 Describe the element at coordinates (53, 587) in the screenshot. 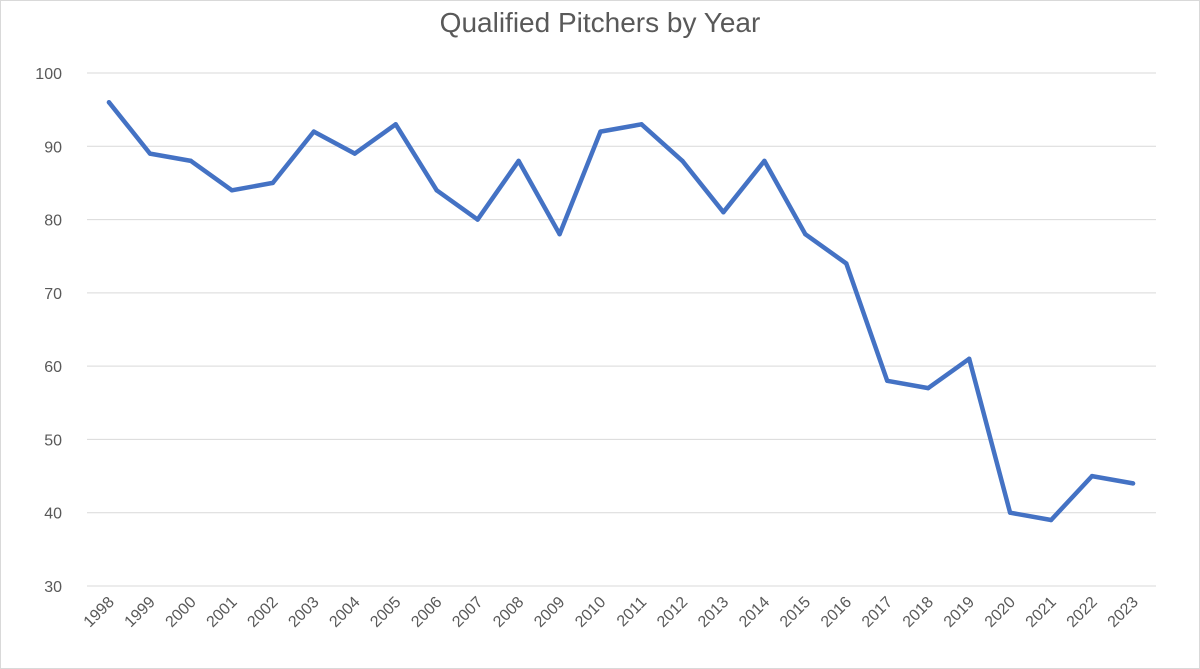

I see `y-tick-label: 30` at that location.